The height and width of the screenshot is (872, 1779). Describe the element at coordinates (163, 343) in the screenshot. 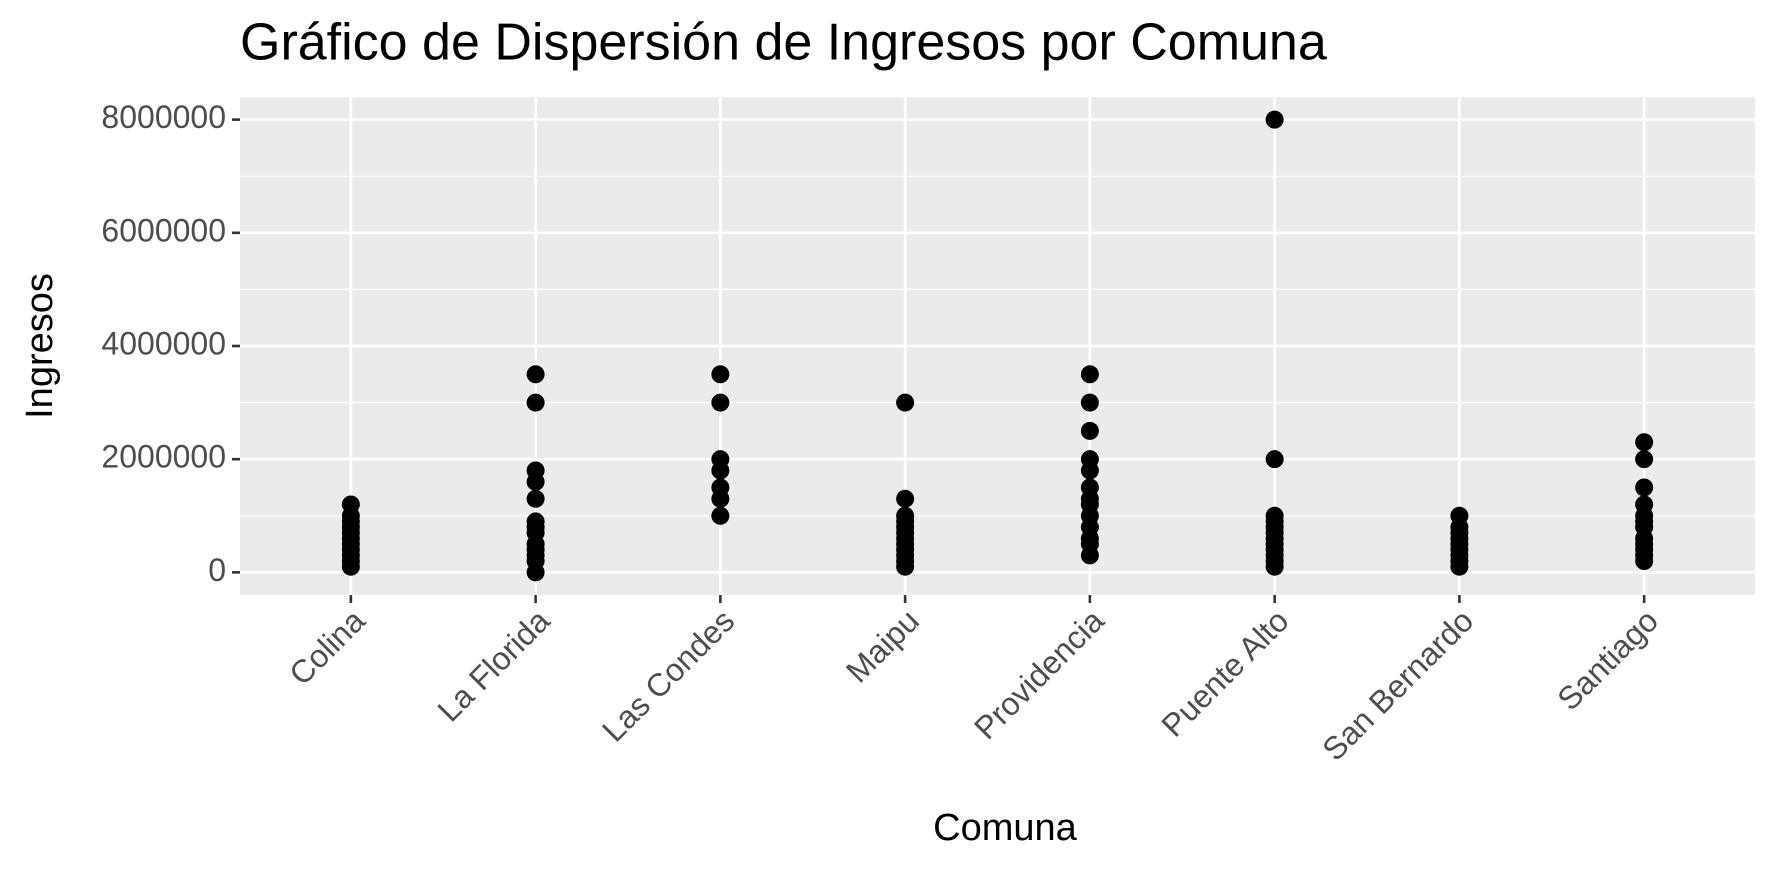

I see `y-tick-label: 4000000` at that location.